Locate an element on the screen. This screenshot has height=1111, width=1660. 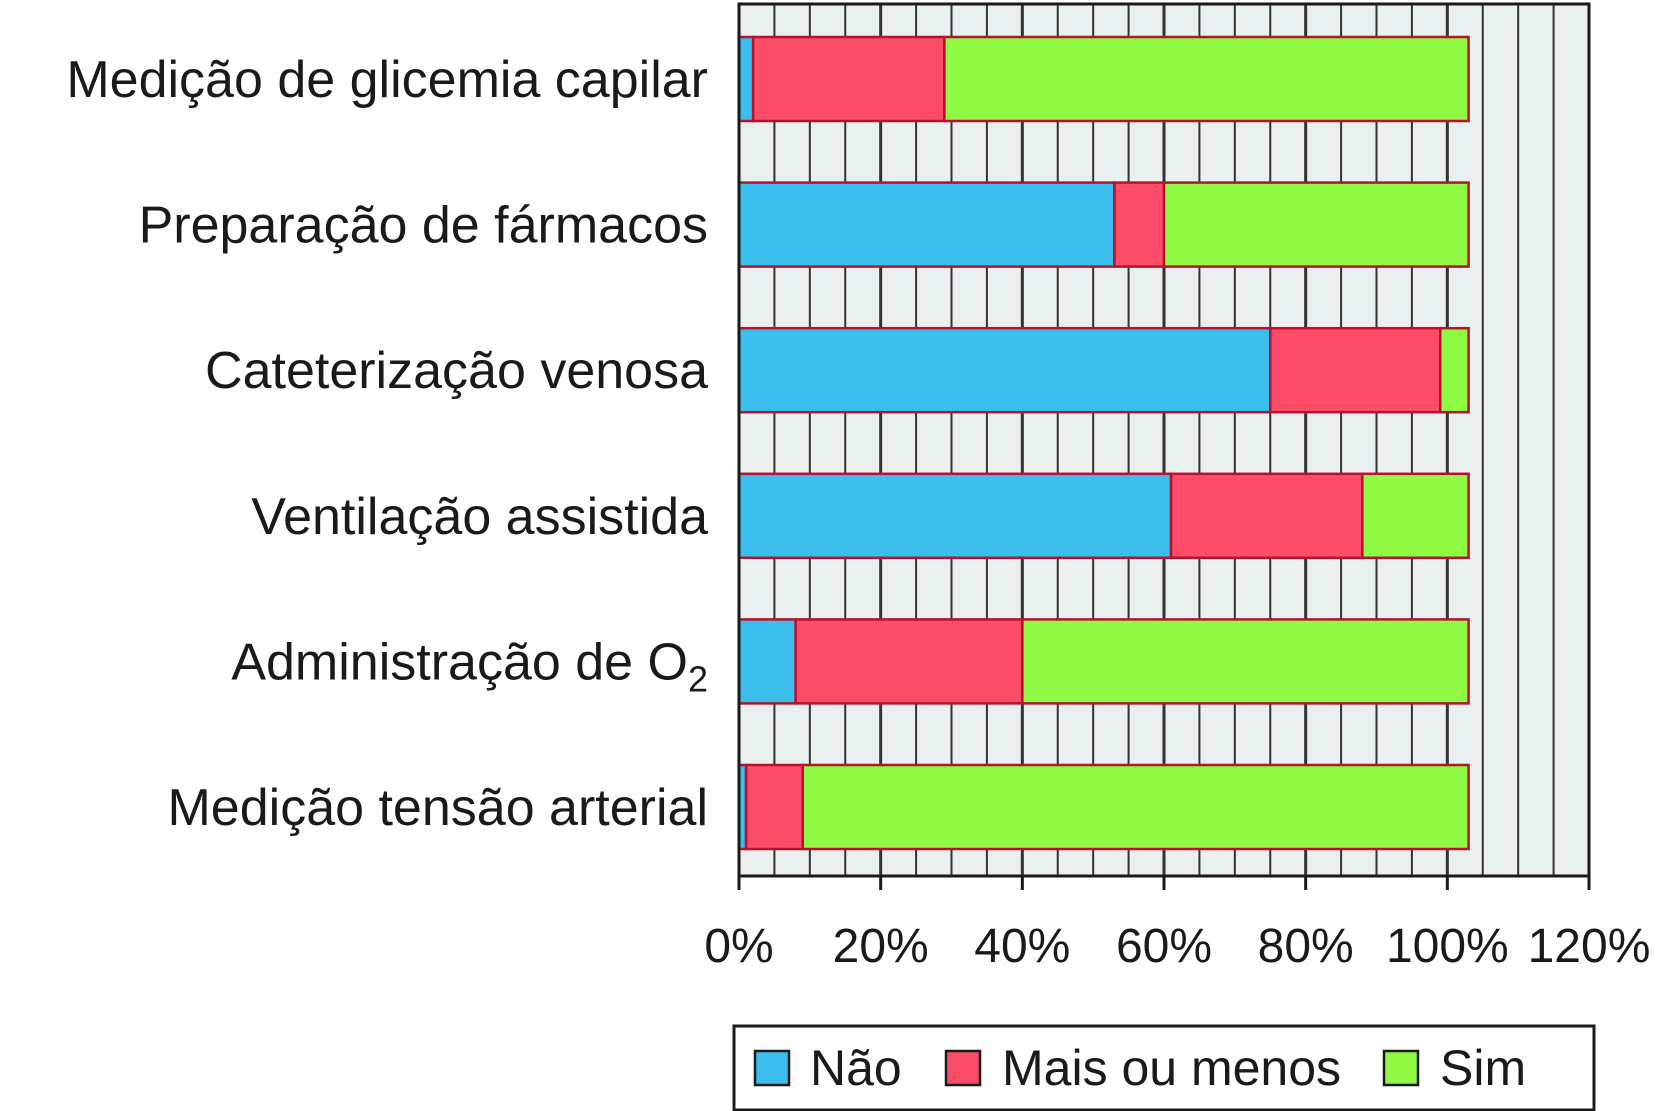
legend: Não Mais ou menos Sim is located at coordinates (1164, 1067).